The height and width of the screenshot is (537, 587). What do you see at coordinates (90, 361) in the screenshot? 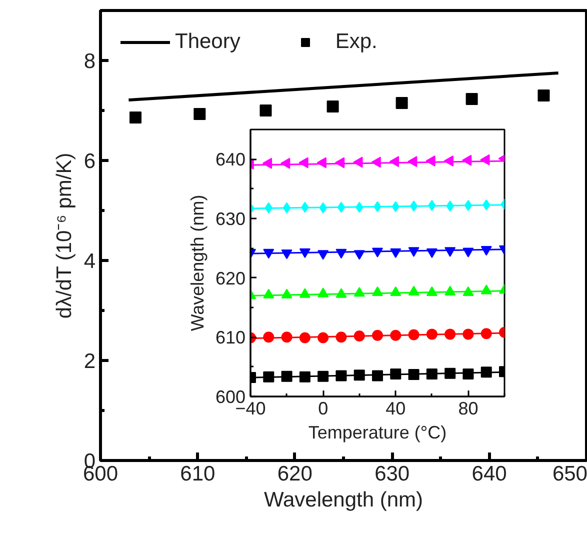
I see `y-tick-label: 2` at bounding box center [90, 361].